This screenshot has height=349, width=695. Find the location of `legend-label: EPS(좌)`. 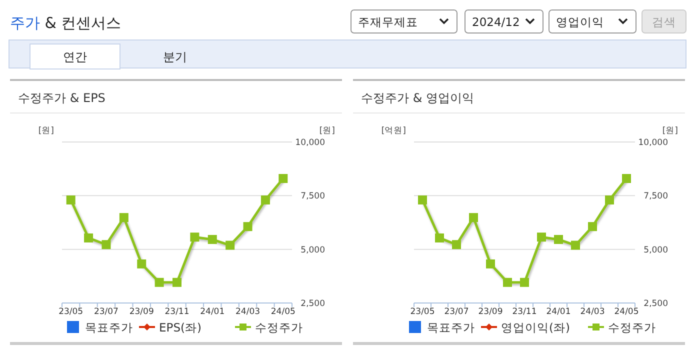

legend-label: EPS(좌) is located at coordinates (180, 327).